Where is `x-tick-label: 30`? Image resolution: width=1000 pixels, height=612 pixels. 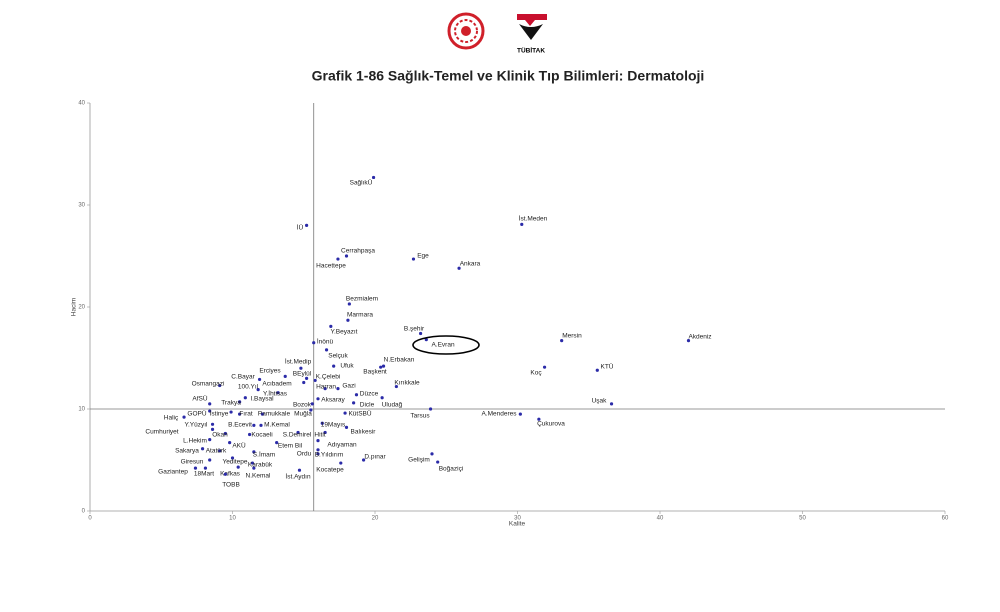 x-tick-label: 30 is located at coordinates (517, 519).